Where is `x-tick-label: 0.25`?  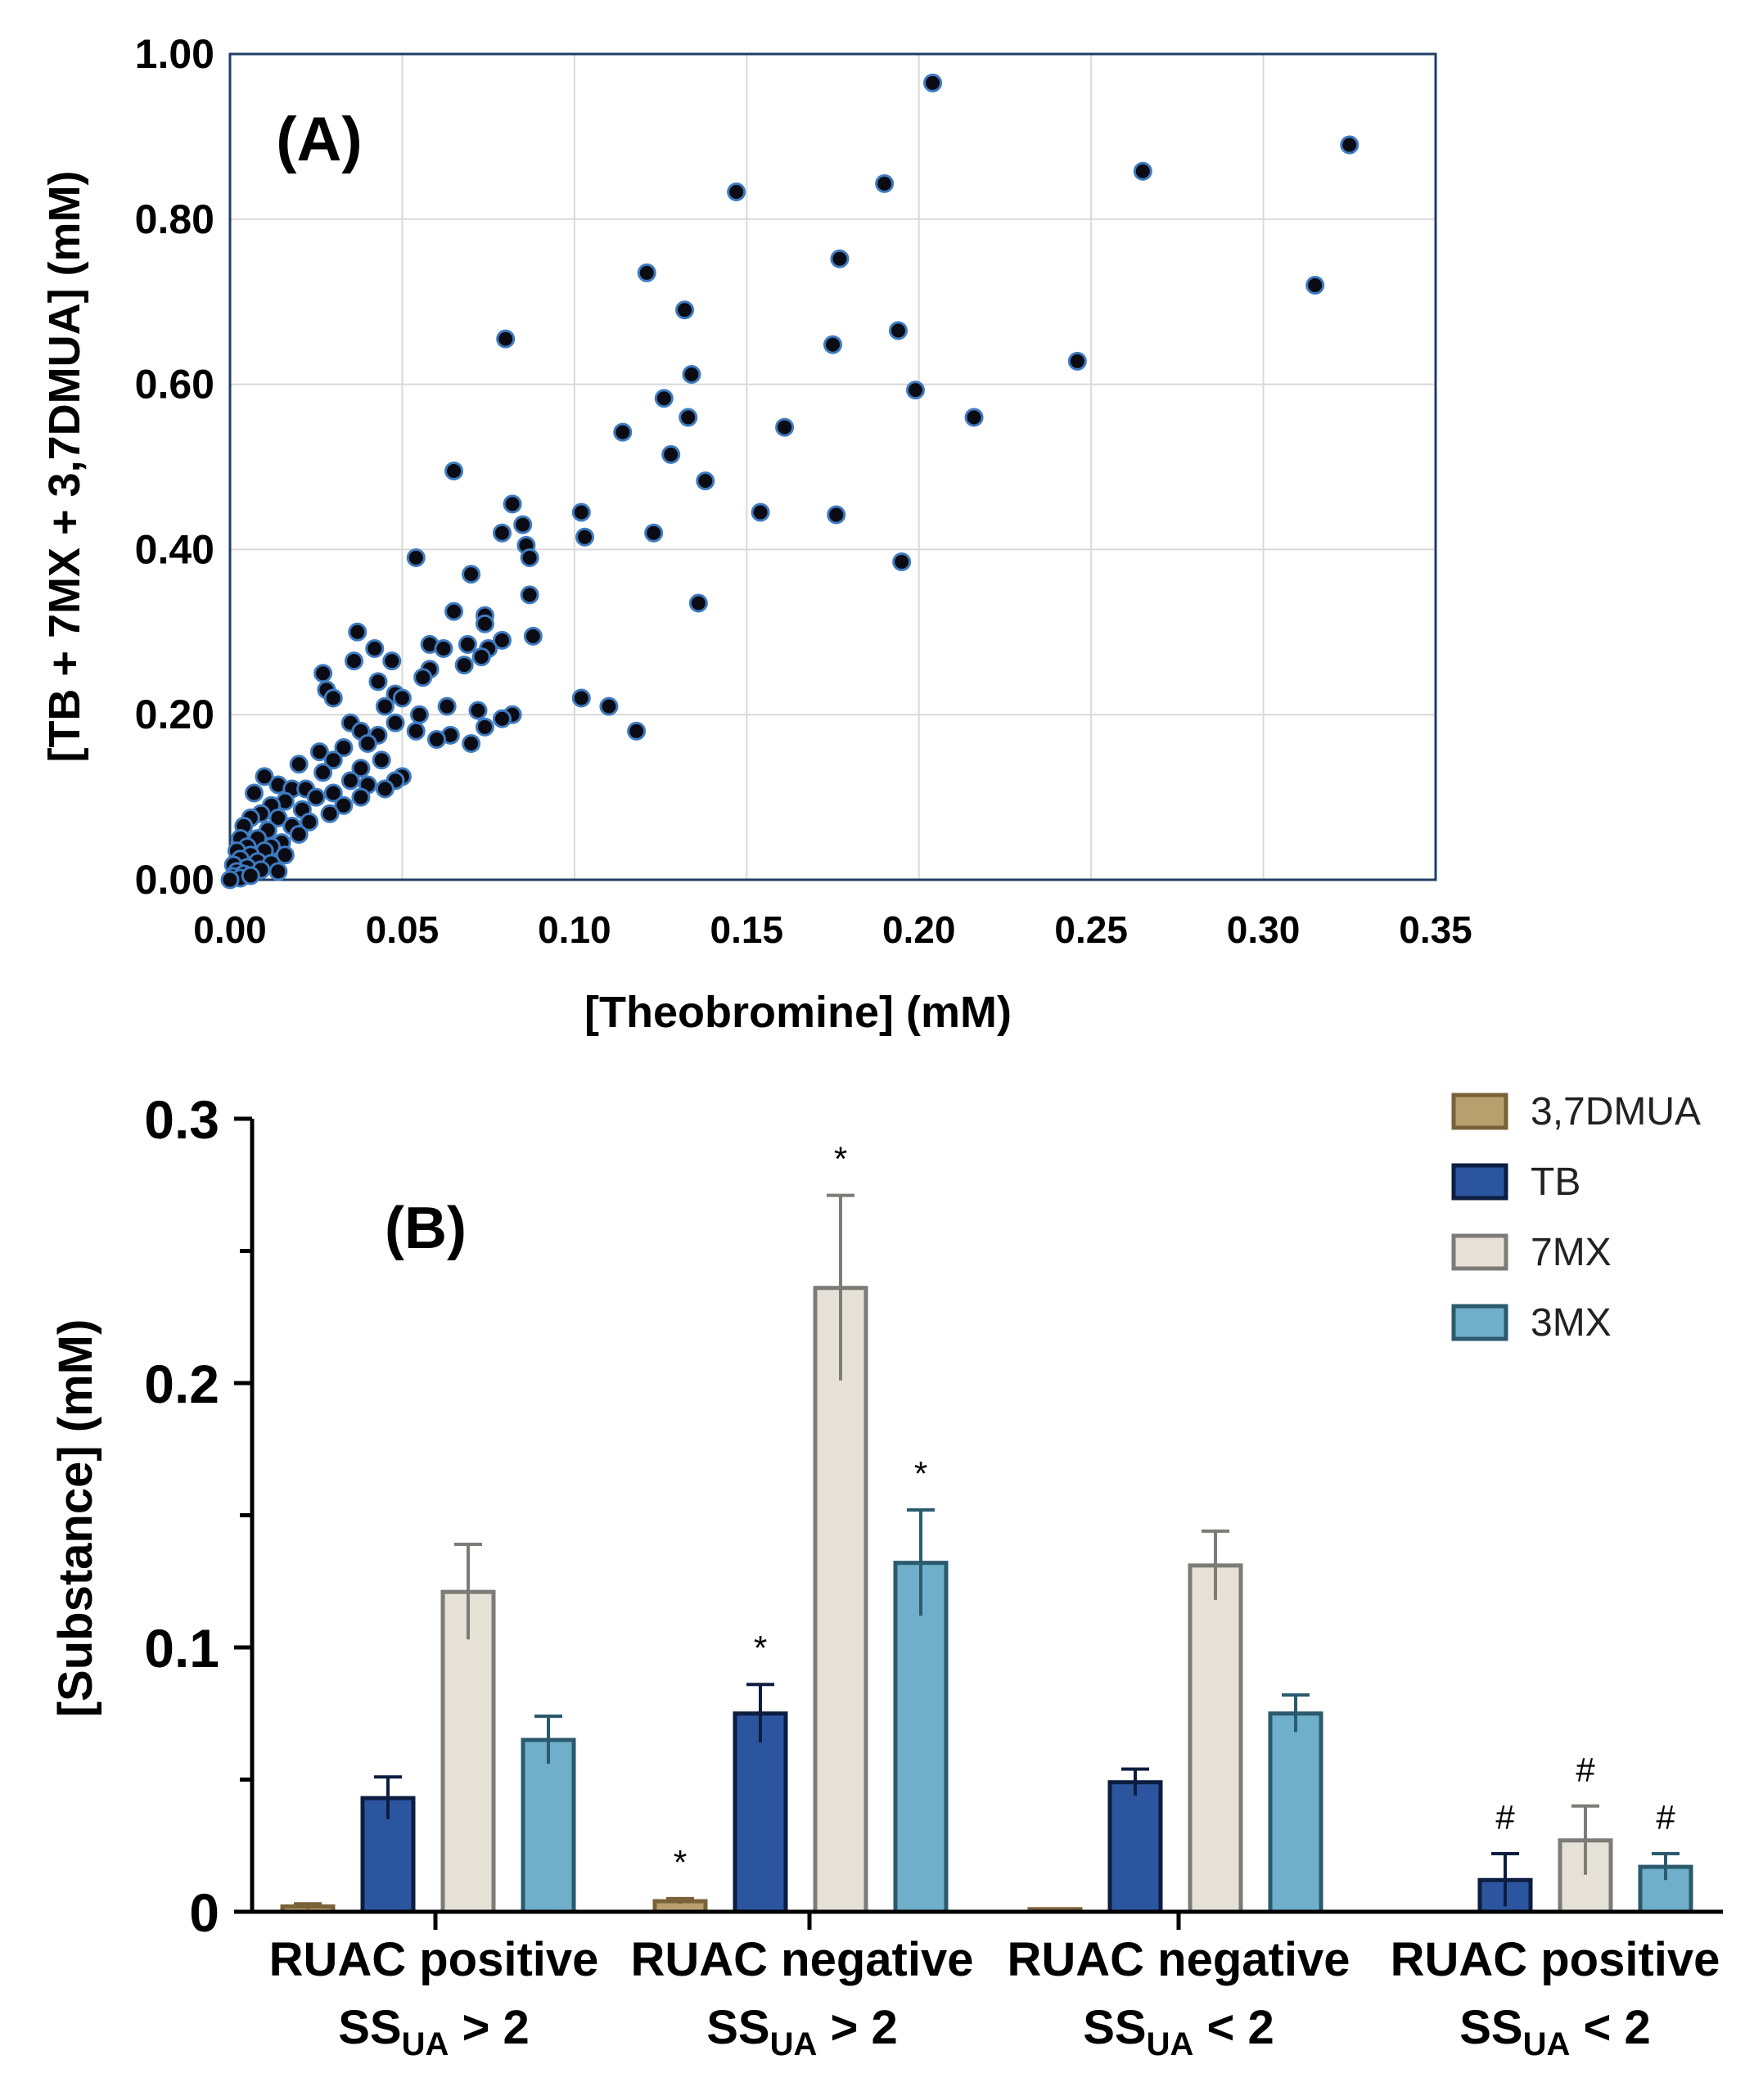
x-tick-label: 0.25 is located at coordinates (1091, 929).